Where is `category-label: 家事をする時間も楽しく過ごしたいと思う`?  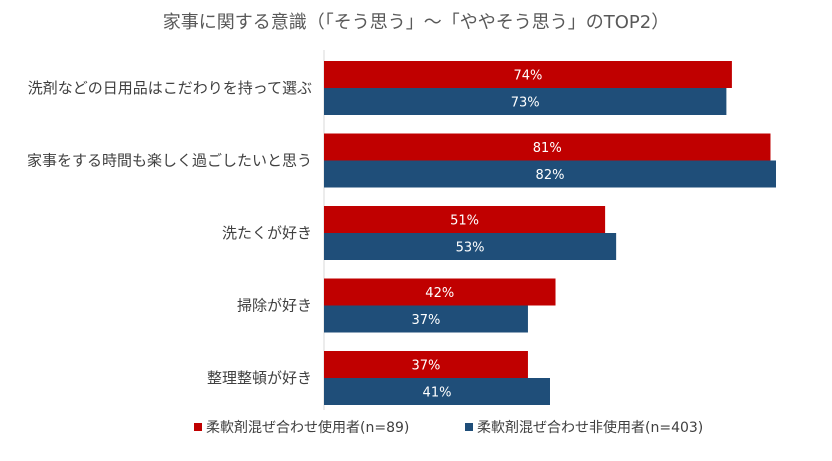
category-label: 家事をする時間も楽しく過ごしたいと思う is located at coordinates (169, 161).